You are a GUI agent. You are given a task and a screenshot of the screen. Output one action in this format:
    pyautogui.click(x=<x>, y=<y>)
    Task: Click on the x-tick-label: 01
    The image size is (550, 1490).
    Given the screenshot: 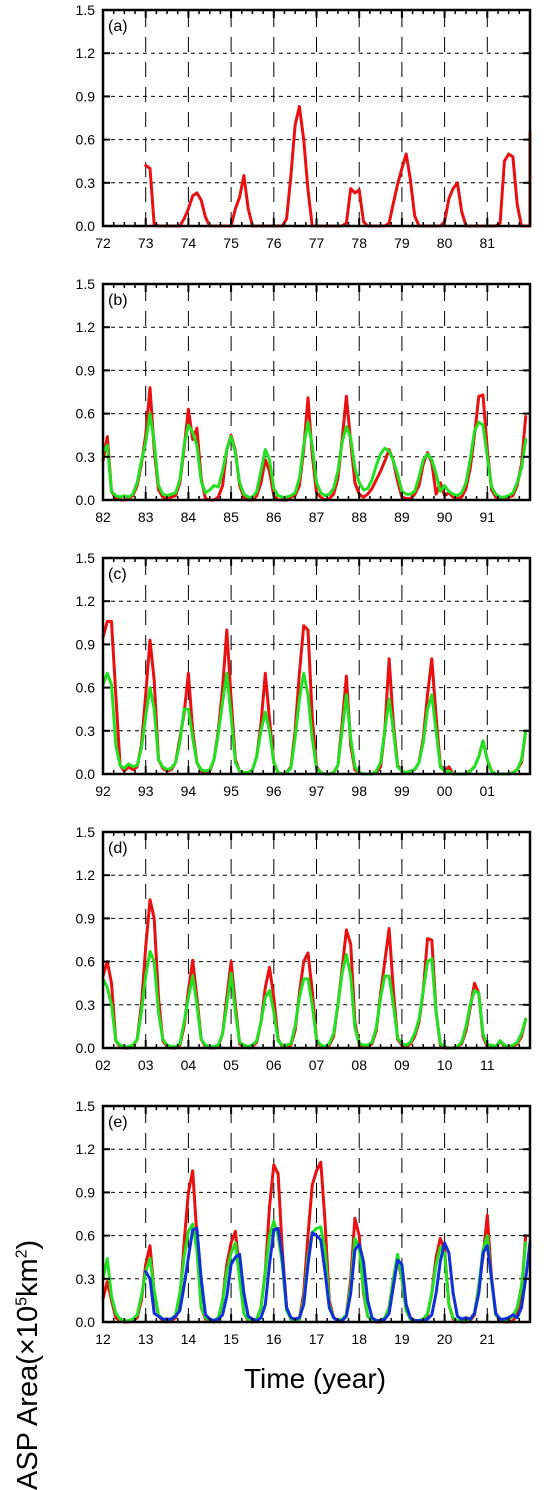 What is the action you would take?
    pyautogui.click(x=488, y=791)
    